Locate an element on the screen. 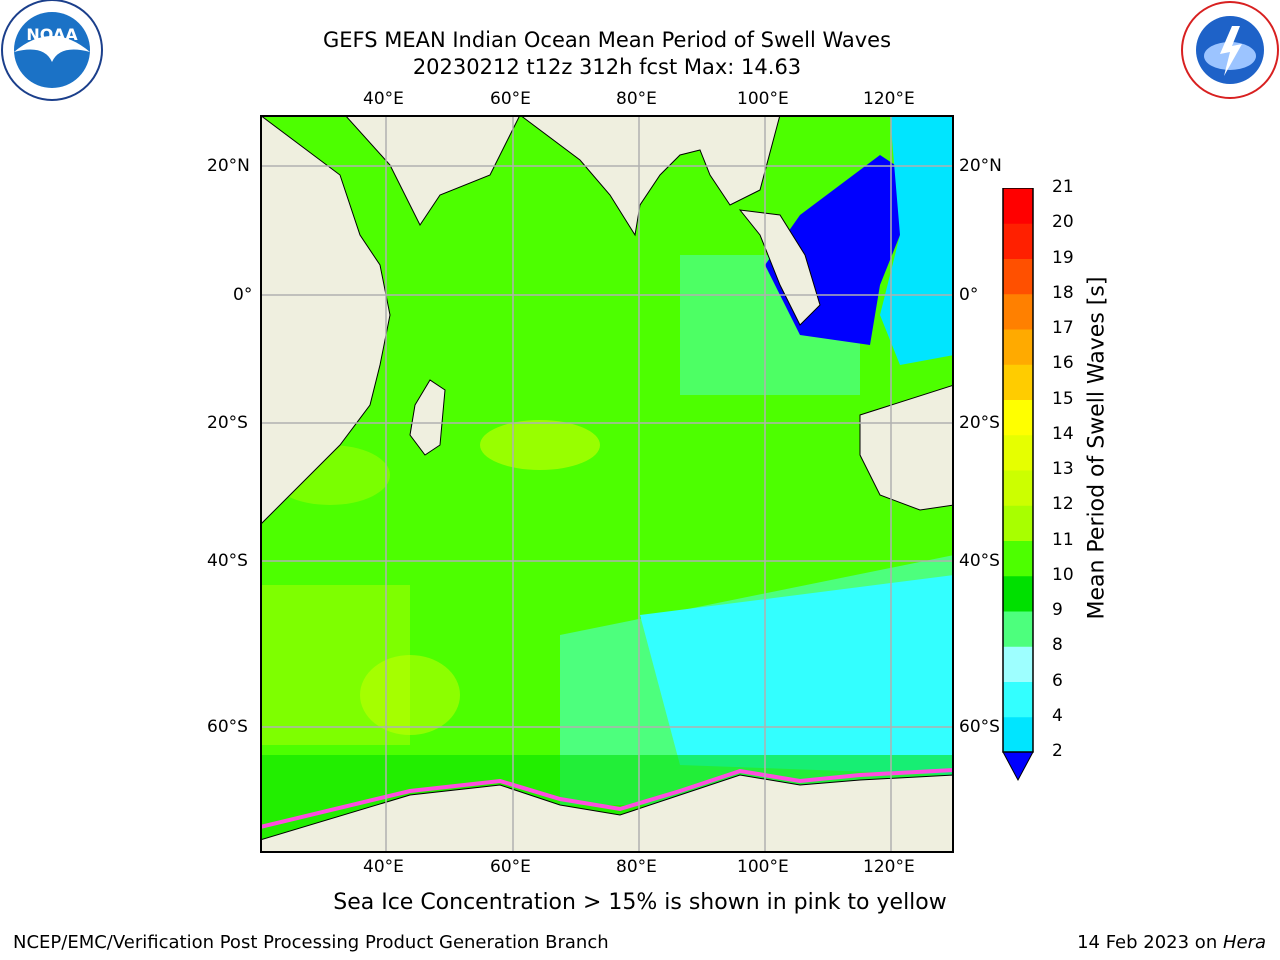  colorbar-tick-label: 6 is located at coordinates (1057, 680).